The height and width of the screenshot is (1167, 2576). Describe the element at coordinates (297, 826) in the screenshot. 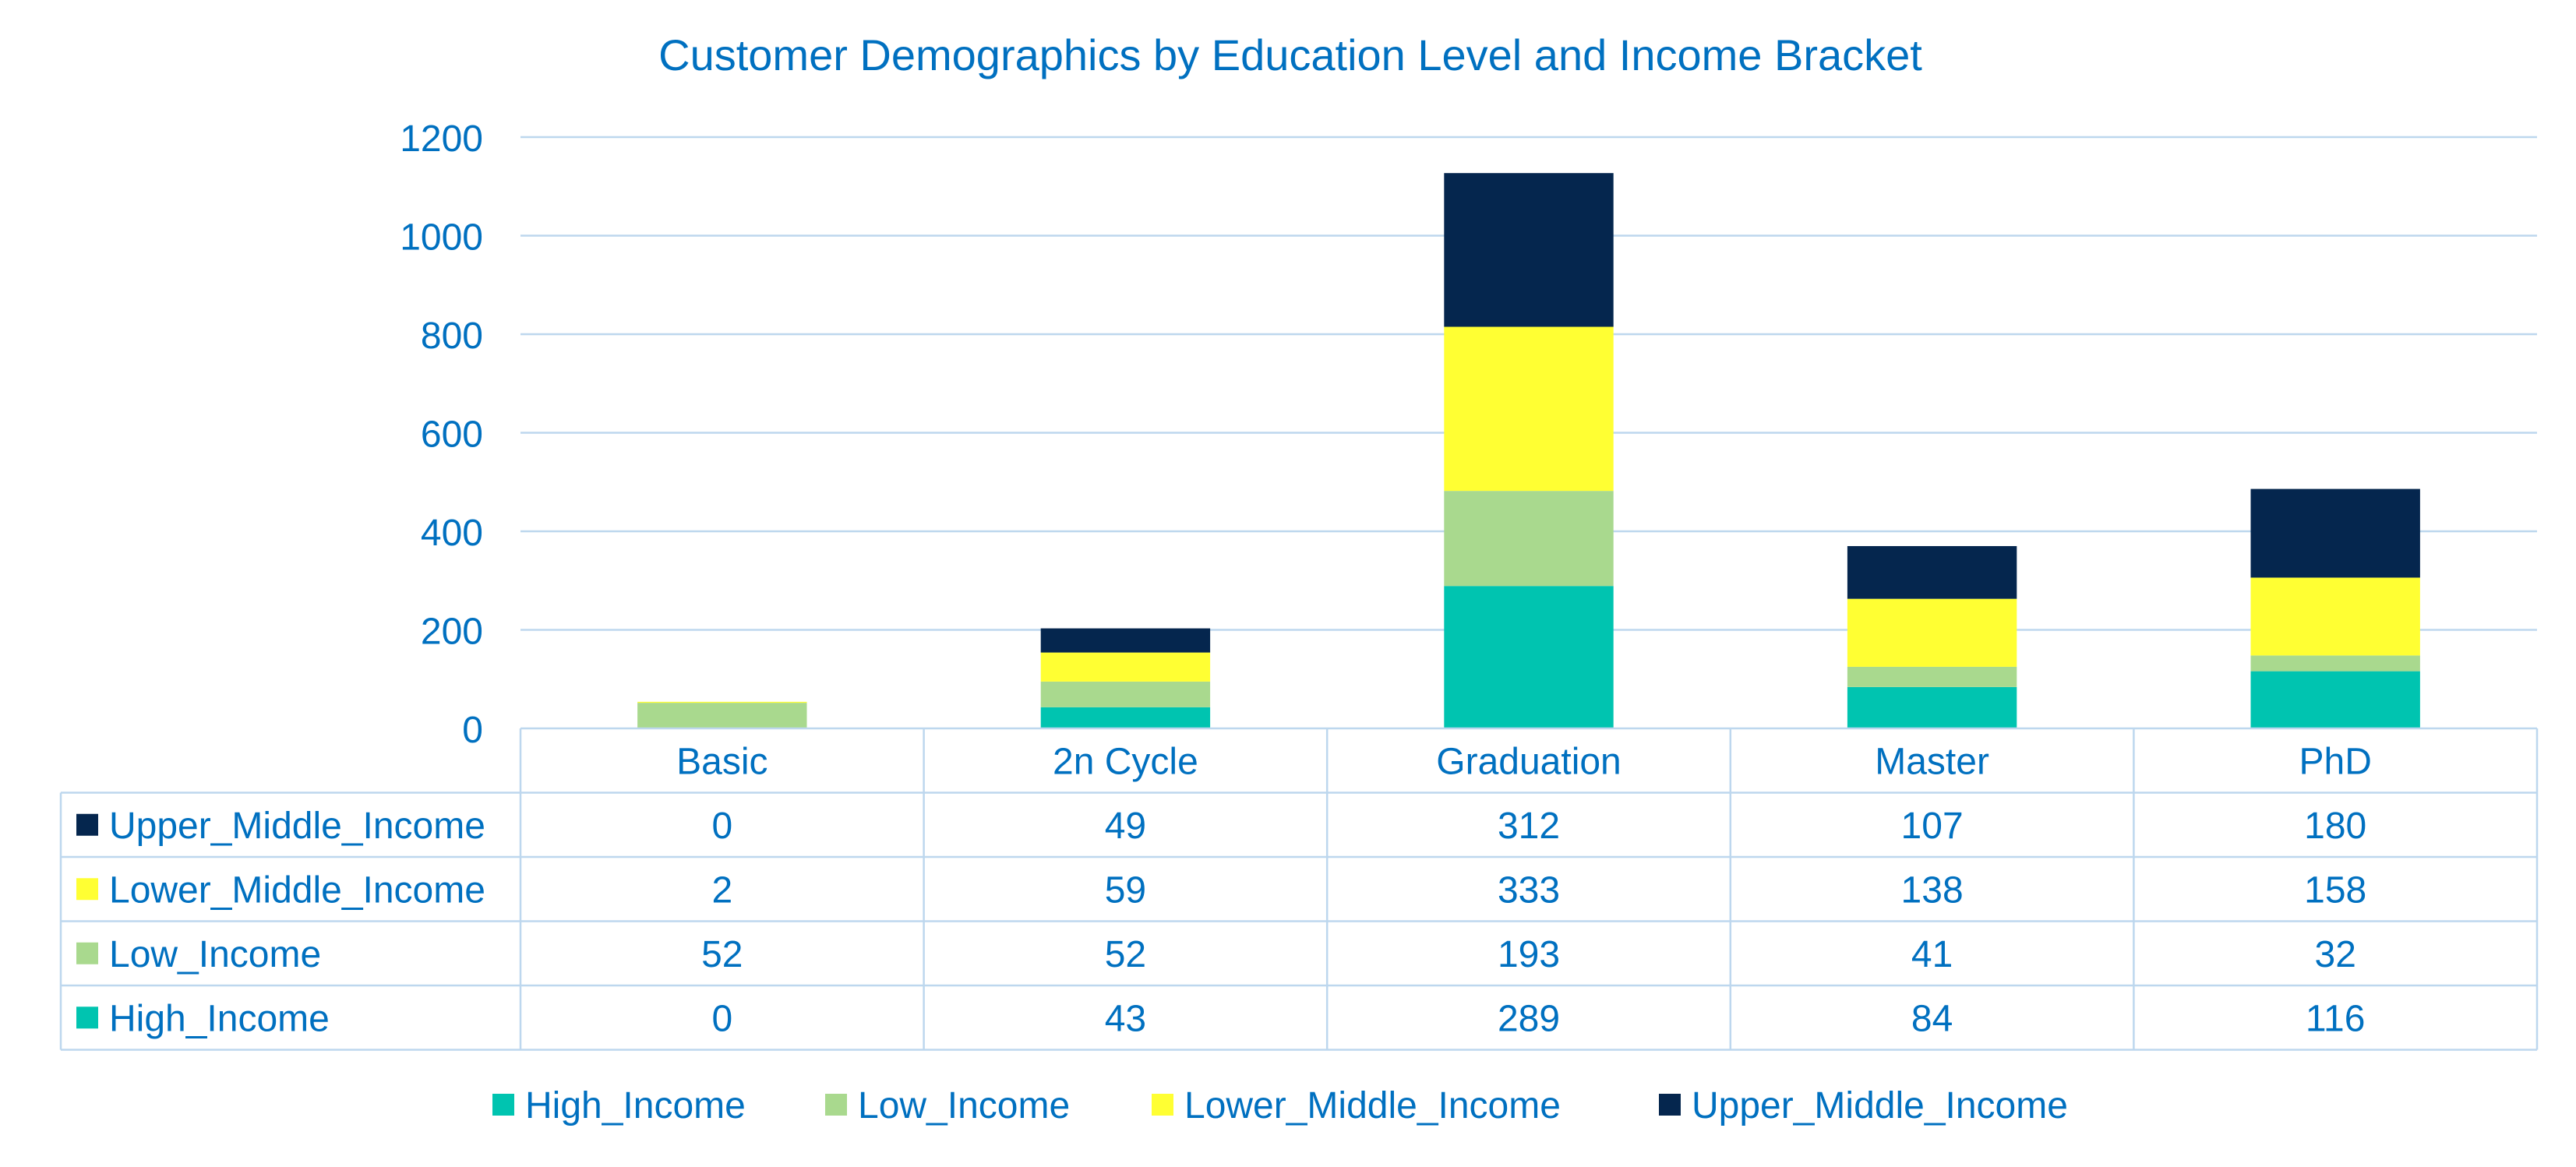

I see `table-row-label: Upper_Middle_Income` at that location.